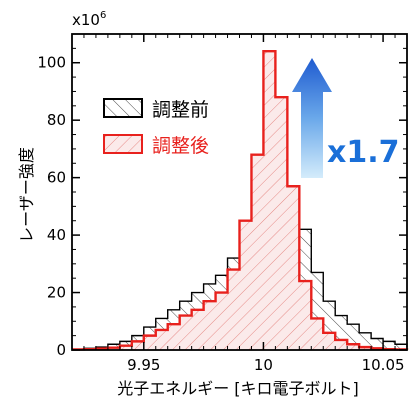 The height and width of the screenshot is (408, 420). What do you see at coordinates (56, 178) in the screenshot?
I see `y-tick-label: 60` at bounding box center [56, 178].